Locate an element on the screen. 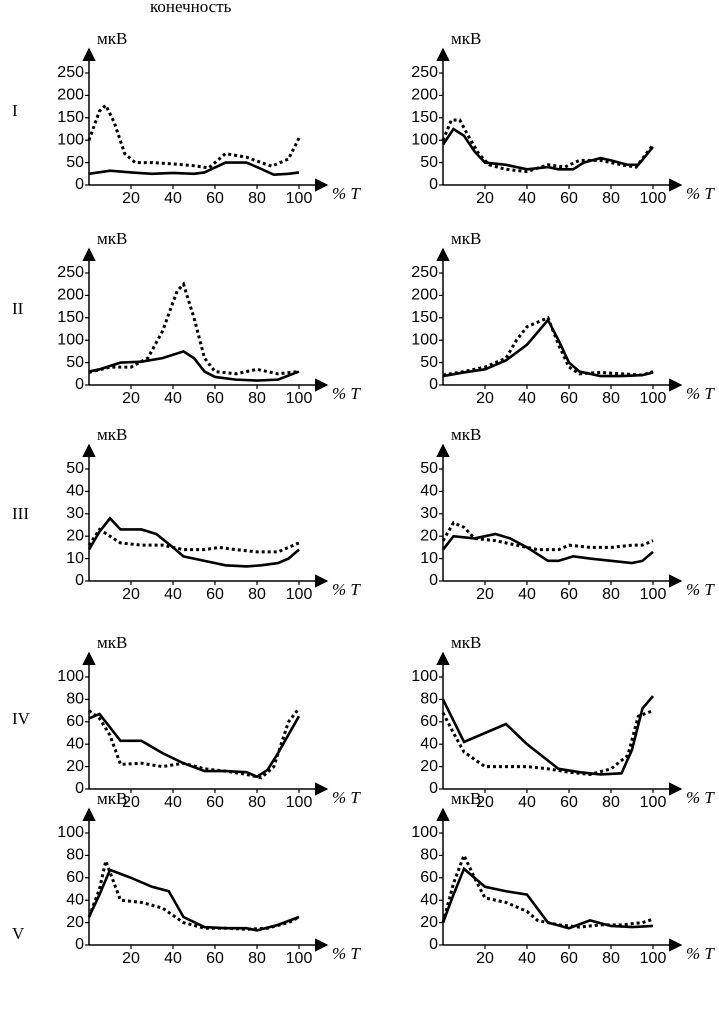 Image resolution: width=719 pixels, height=1021 pixels. row-label: IV is located at coordinates (21, 718).